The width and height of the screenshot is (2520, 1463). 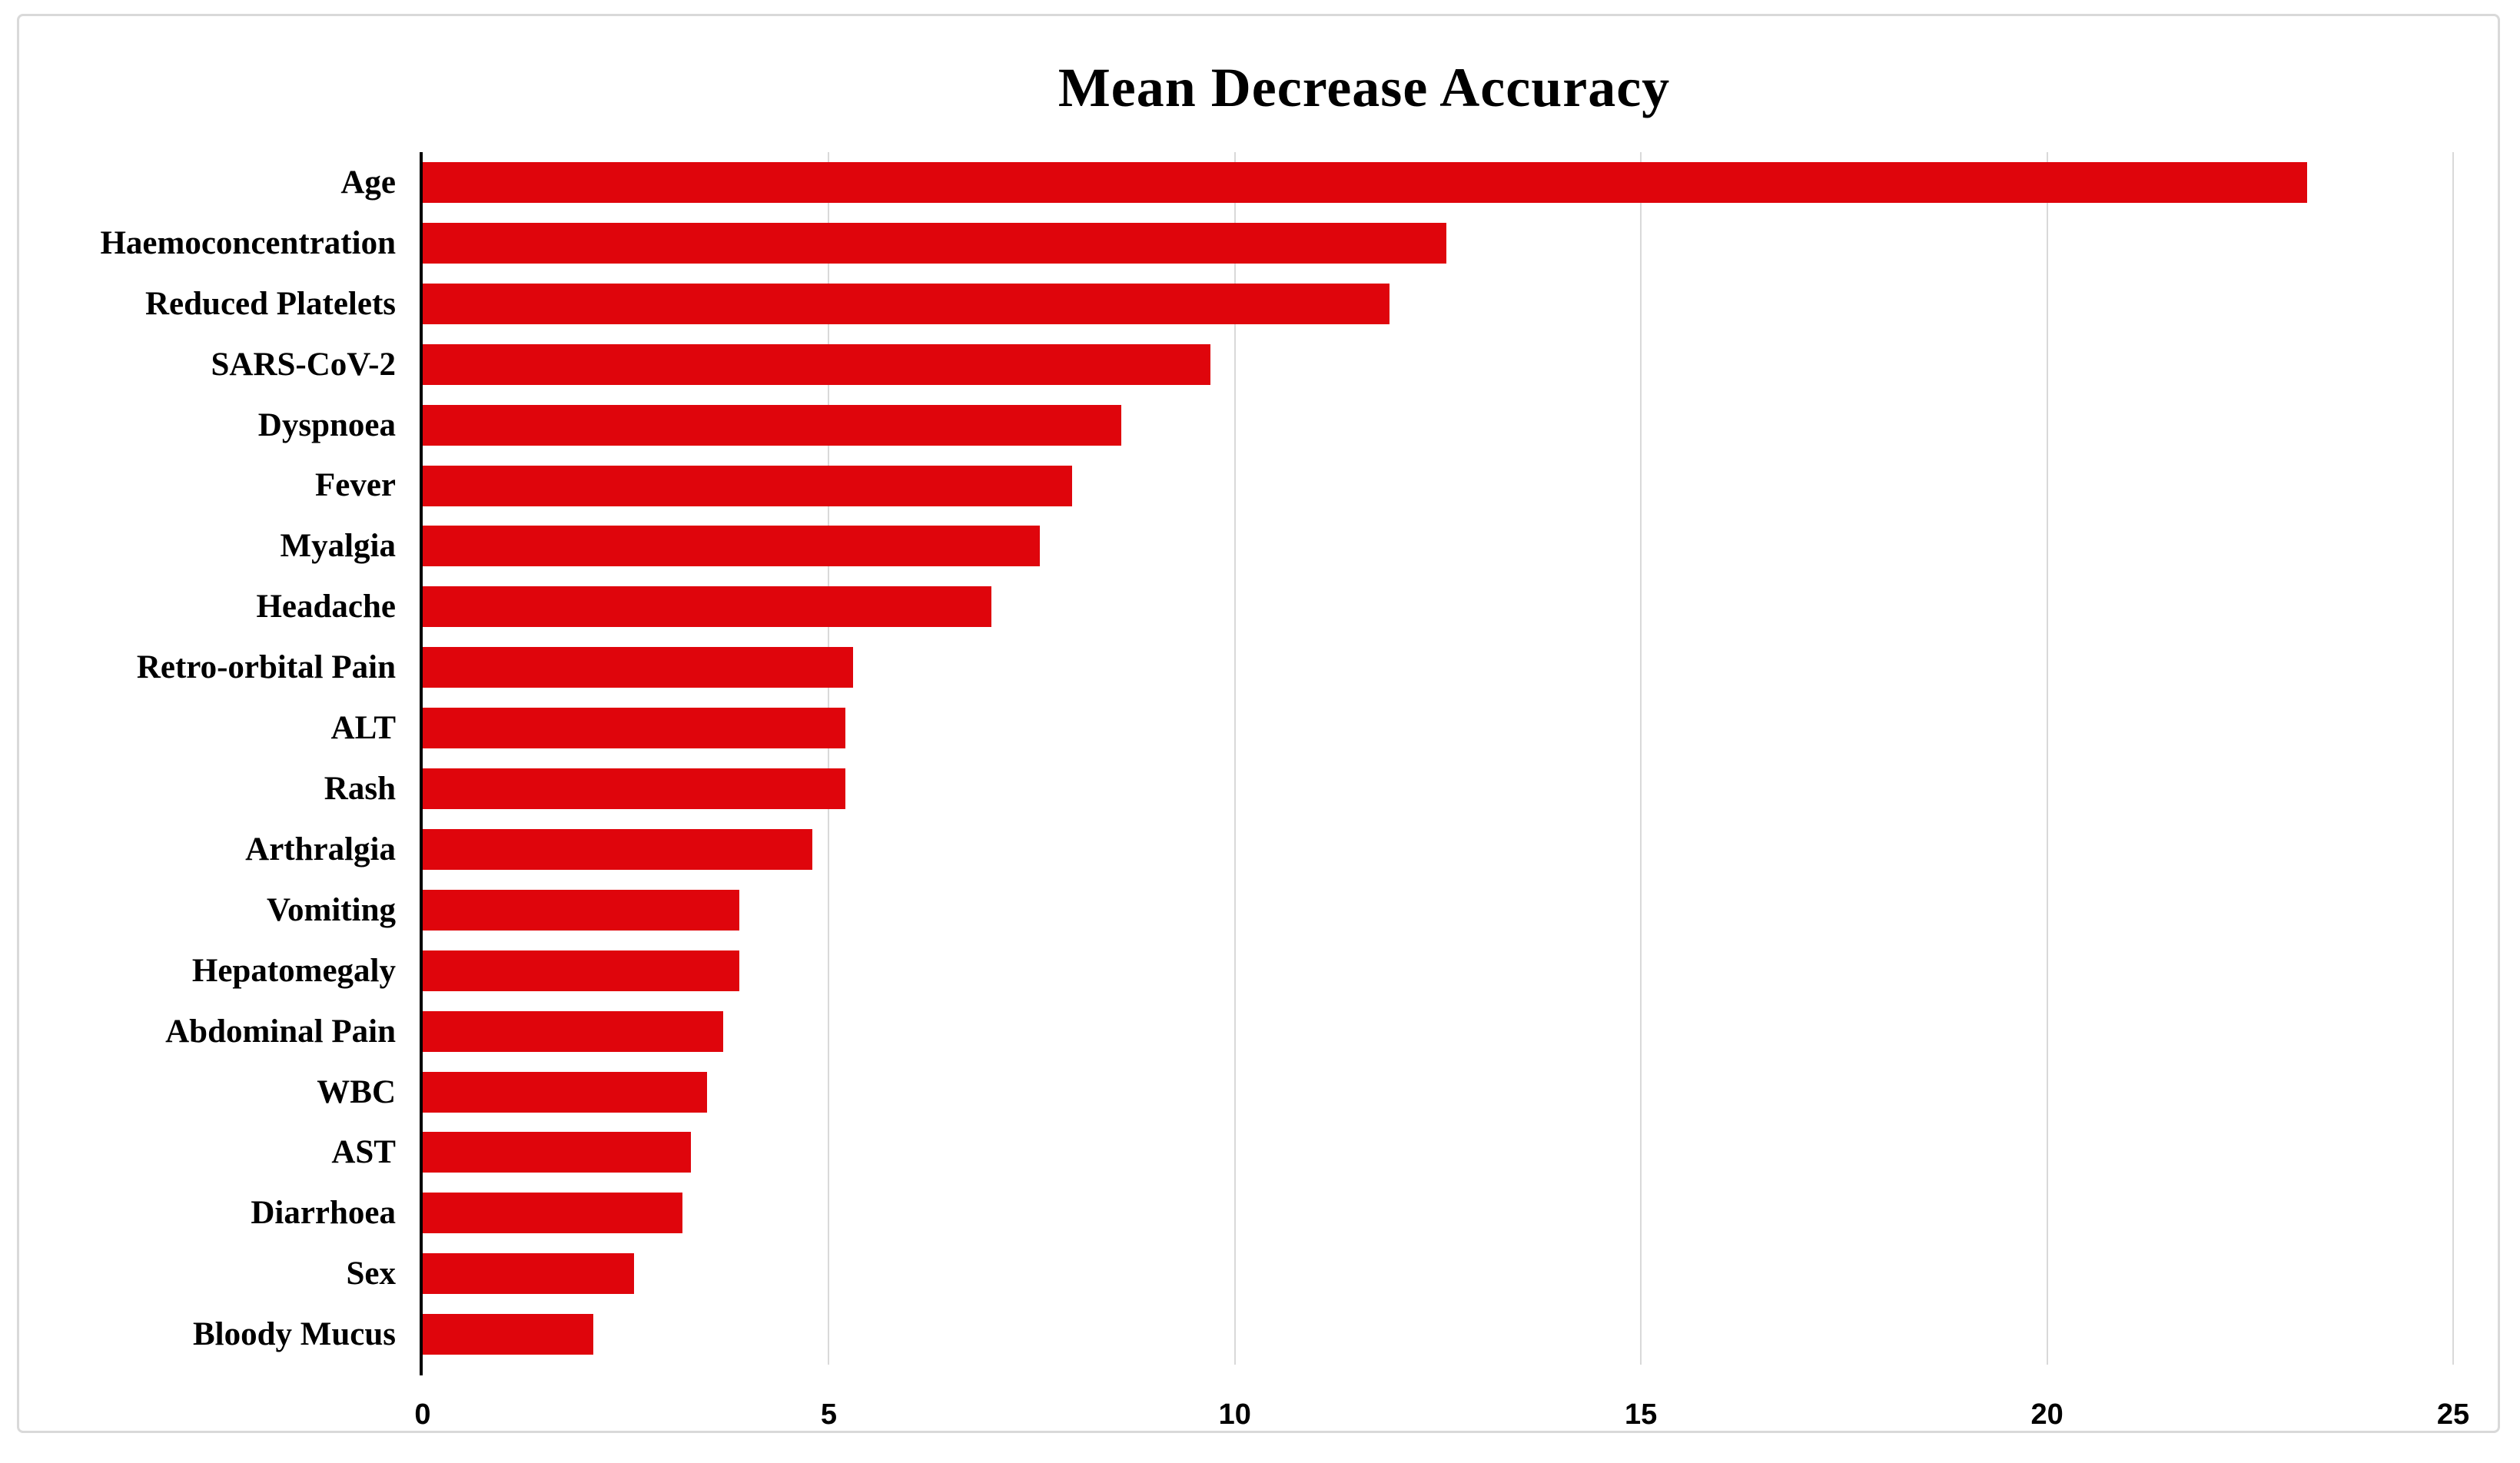 I want to click on category-label: Arthralgia, so click(x=320, y=849).